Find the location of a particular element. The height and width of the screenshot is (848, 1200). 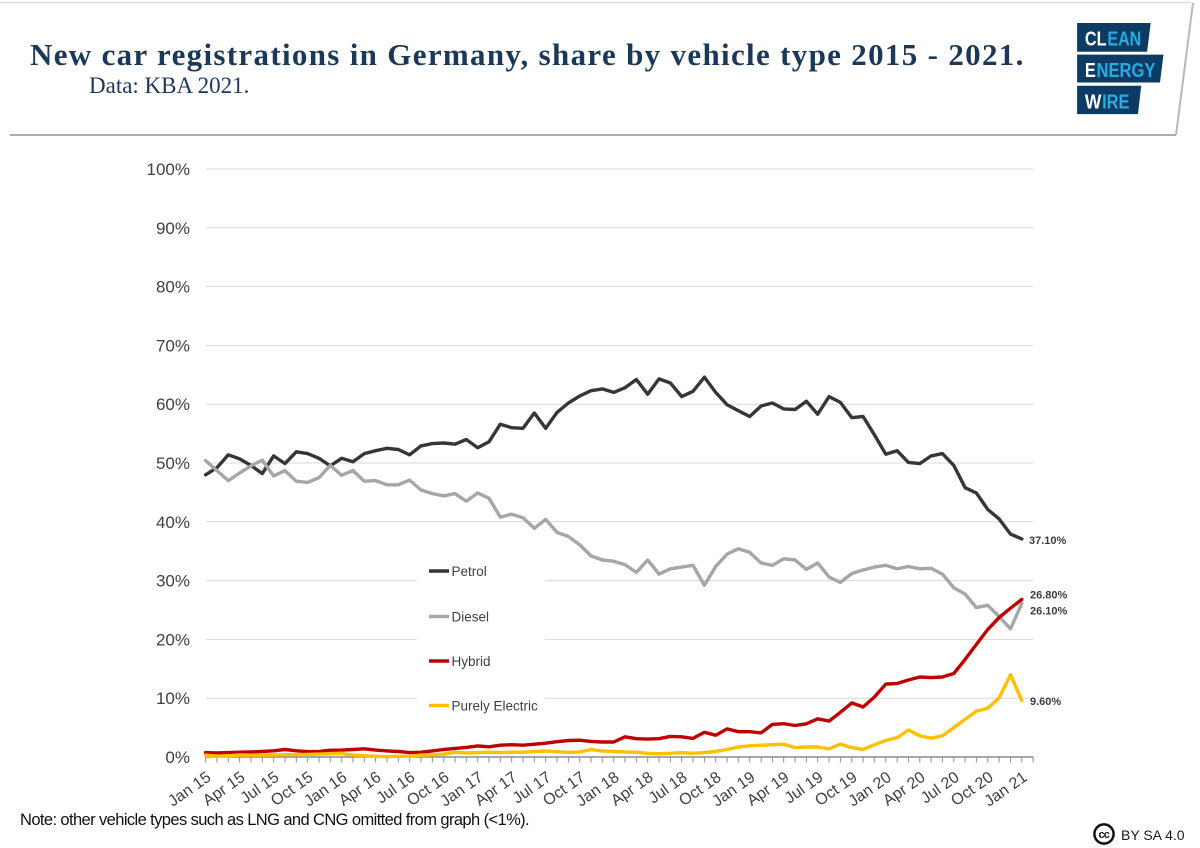

svg-text: 26.80% is located at coordinates (1049, 596).